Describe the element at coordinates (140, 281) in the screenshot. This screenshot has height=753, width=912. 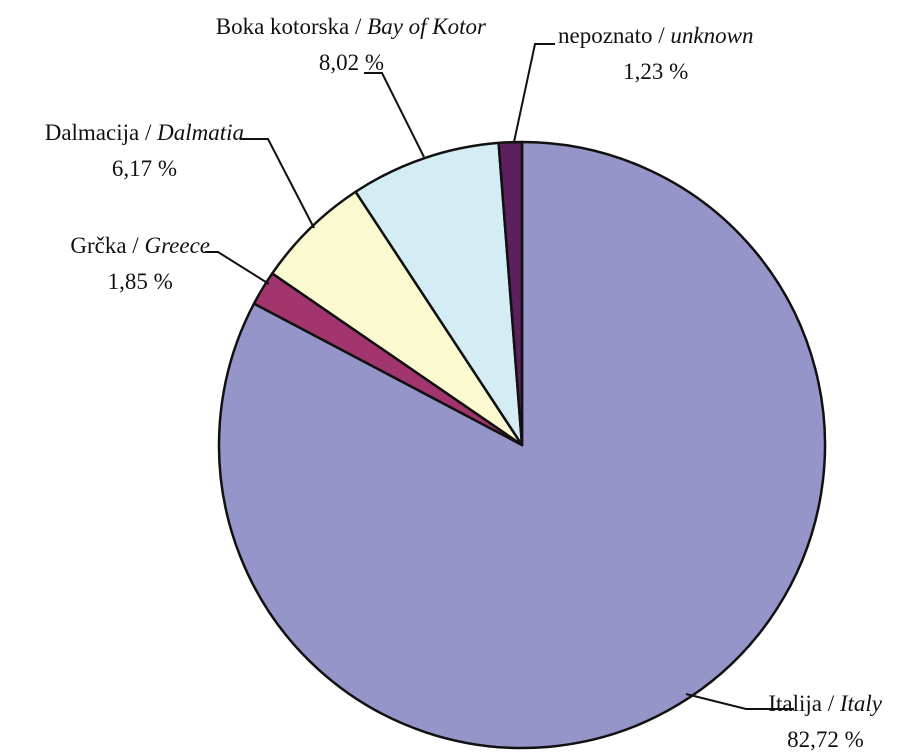
I see `slice-percentage-greece: 1,85 %` at that location.